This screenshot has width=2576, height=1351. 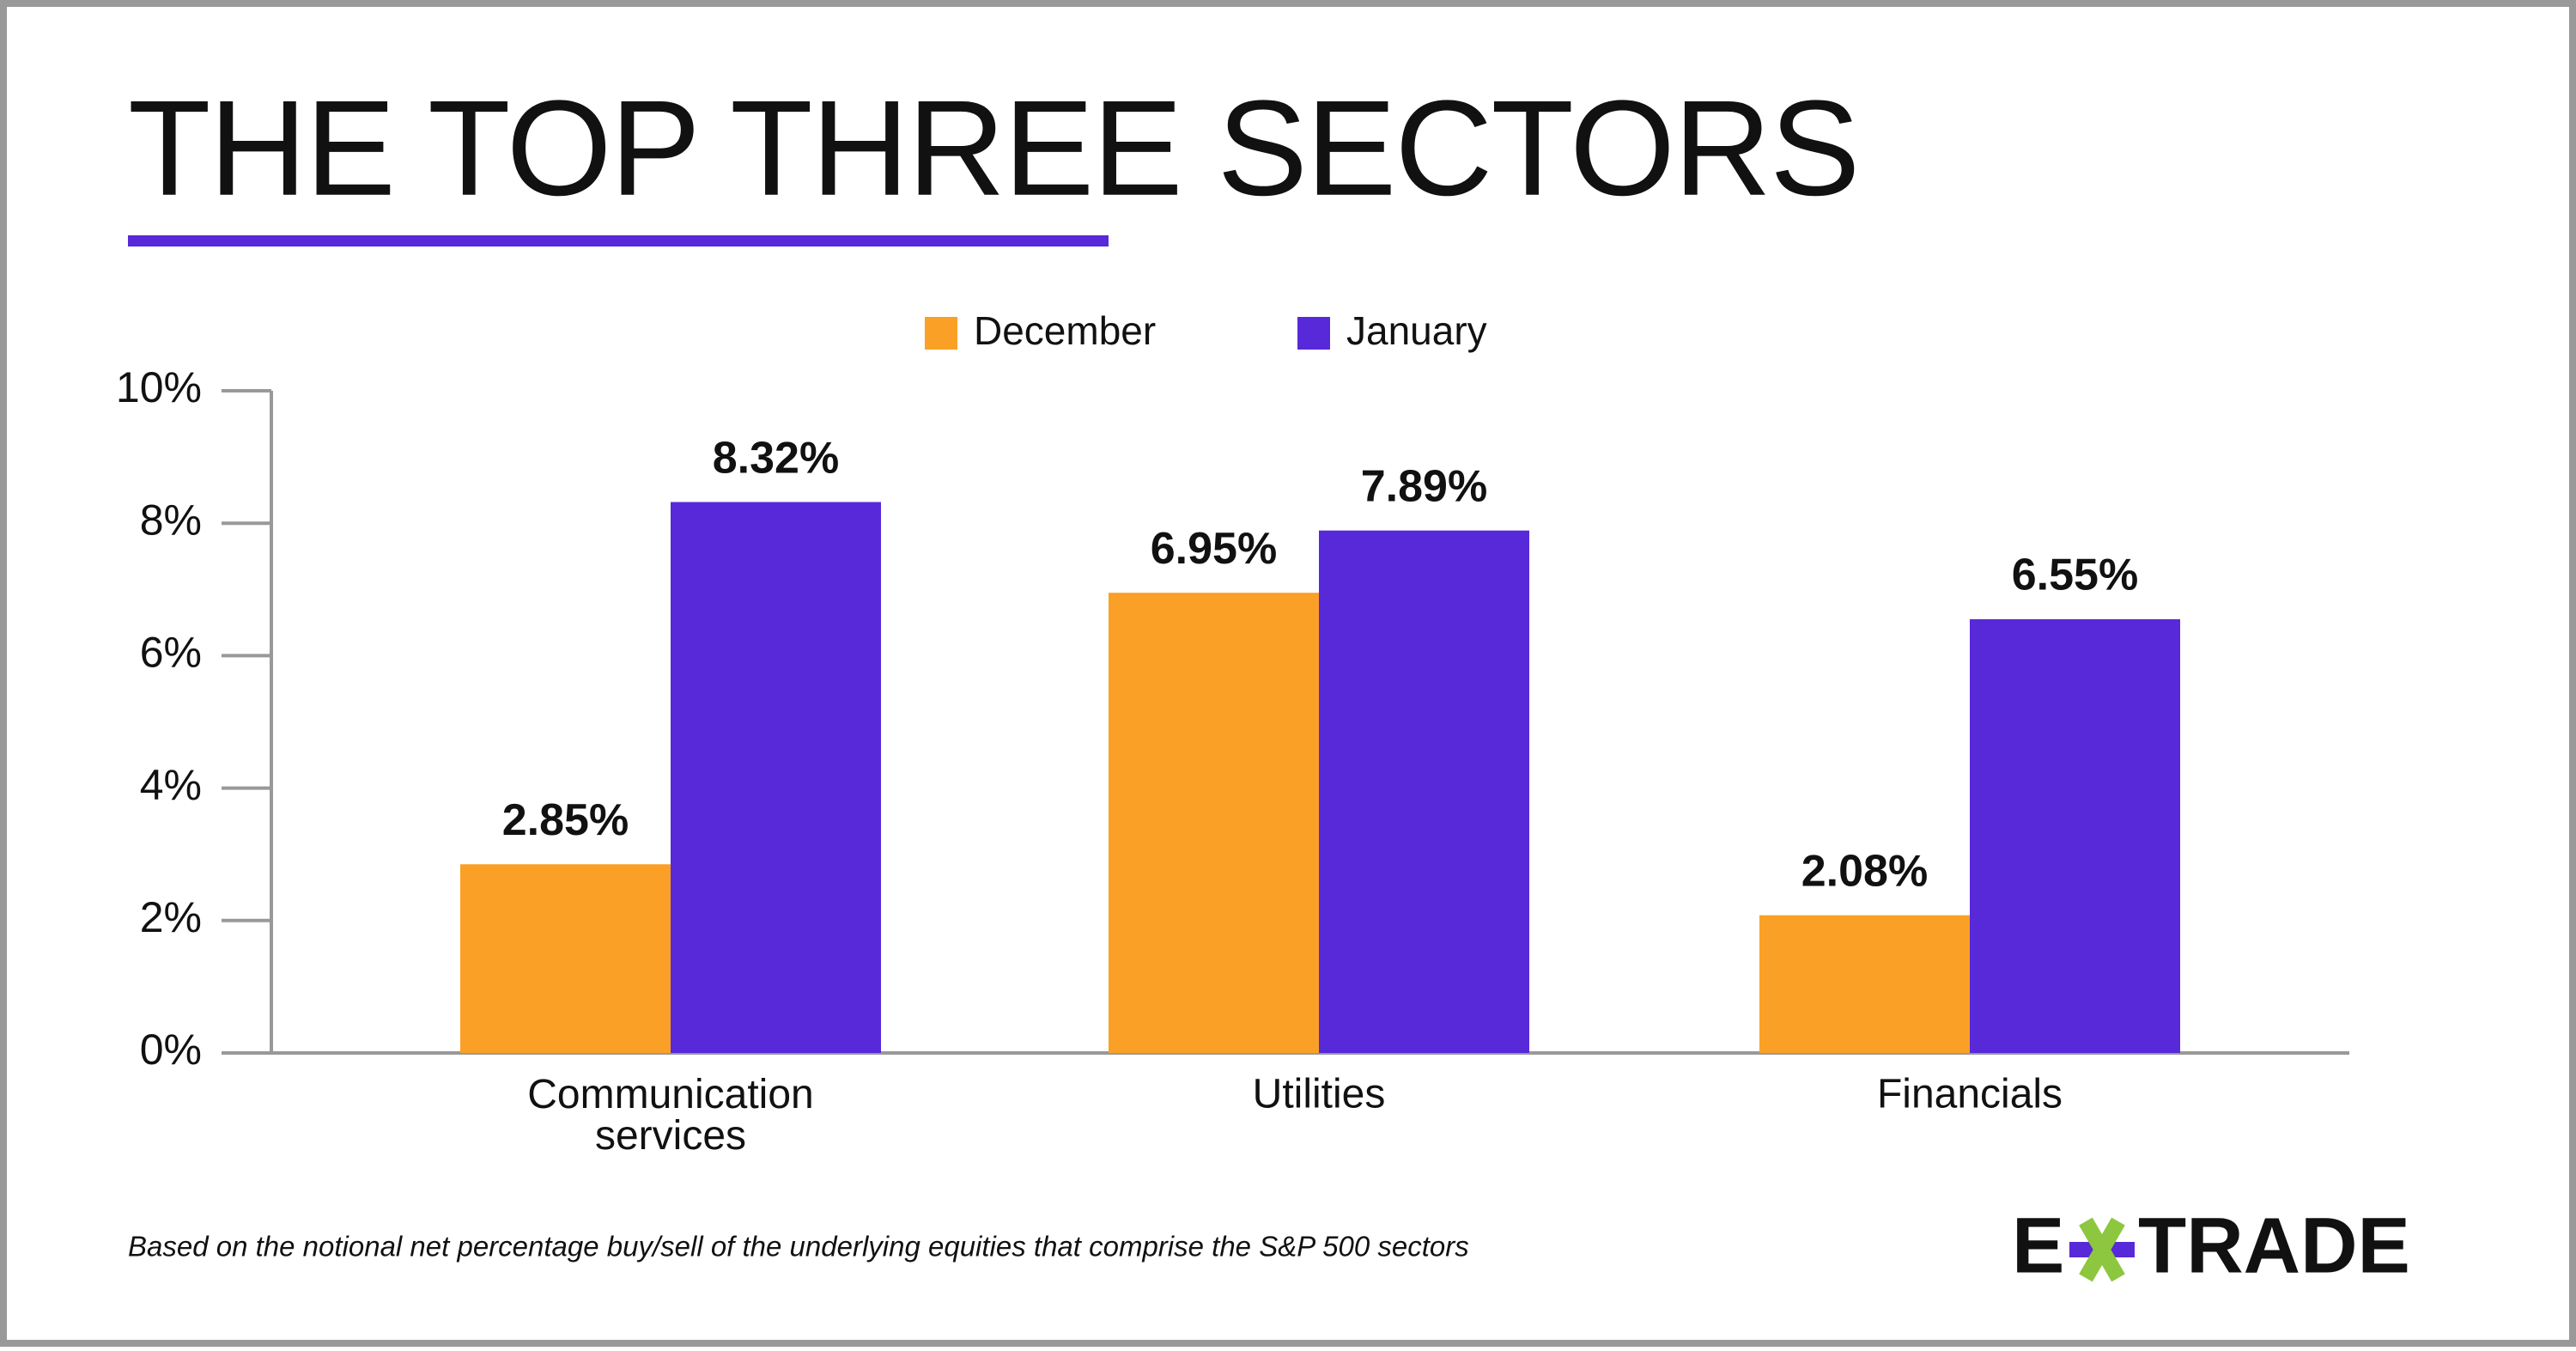 What do you see at coordinates (1319, 1094) in the screenshot?
I see `x-tick-label: Utilities` at bounding box center [1319, 1094].